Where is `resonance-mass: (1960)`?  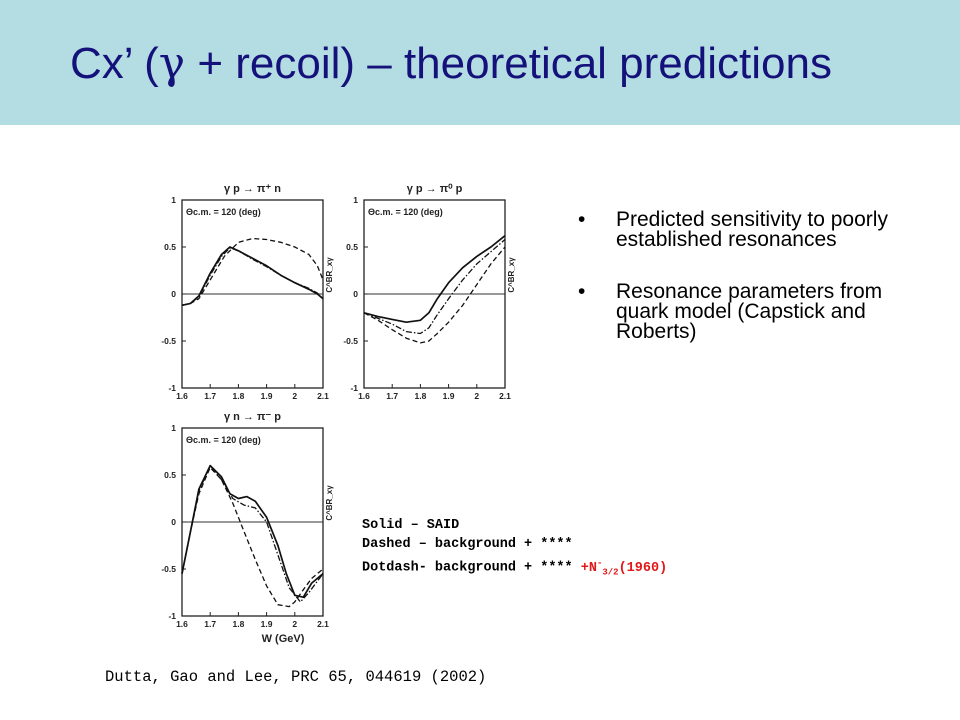
resonance-mass: (1960) is located at coordinates (643, 568).